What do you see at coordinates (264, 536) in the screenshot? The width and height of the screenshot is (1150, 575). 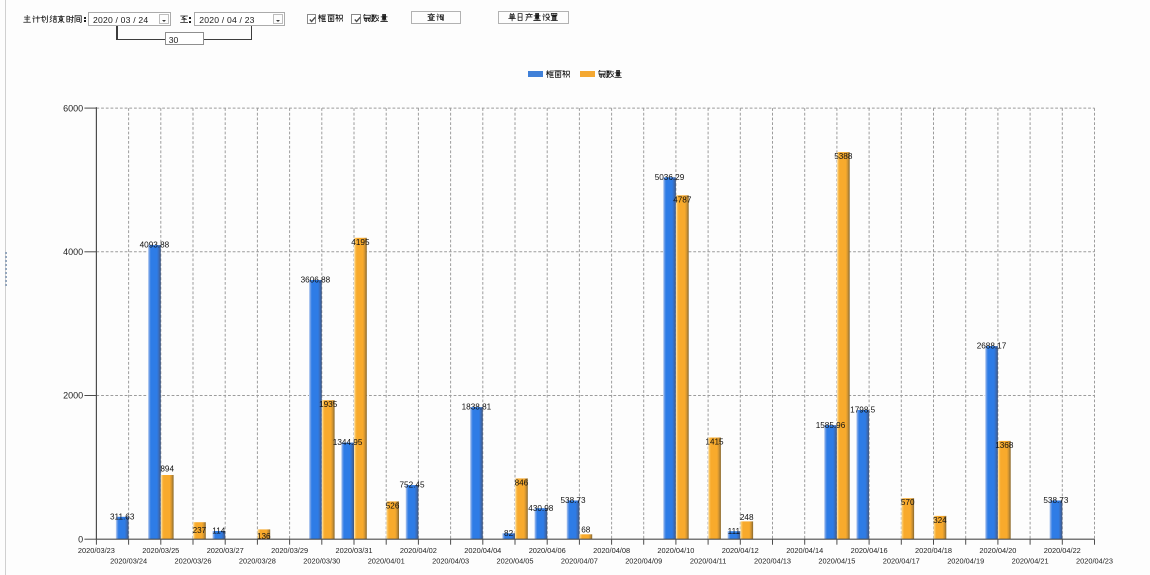 I see `svg-text: 136` at bounding box center [264, 536].